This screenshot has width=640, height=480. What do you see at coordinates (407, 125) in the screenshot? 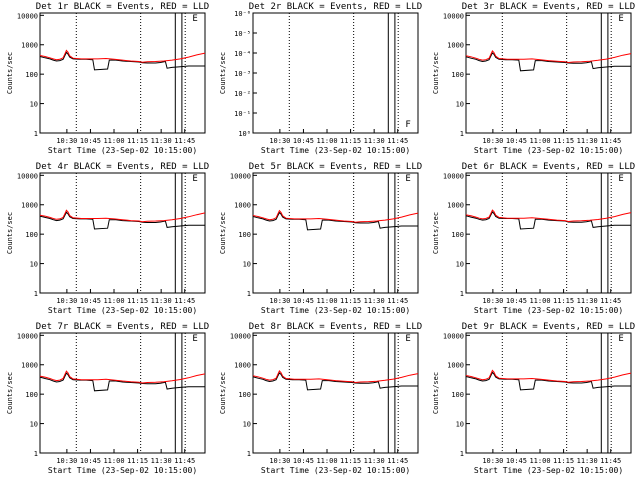
I see `interval-marker-label: F` at bounding box center [407, 125].